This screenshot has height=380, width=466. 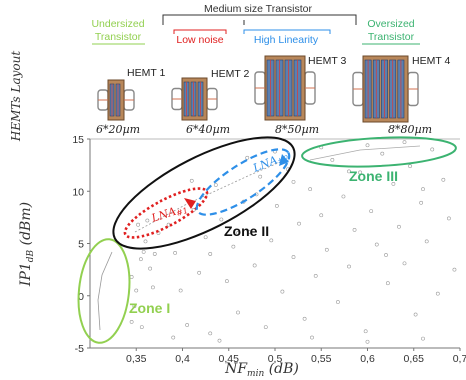 What do you see at coordinates (118, 37) in the screenshot?
I see `undersized-label-2: Transistor` at bounding box center [118, 37].